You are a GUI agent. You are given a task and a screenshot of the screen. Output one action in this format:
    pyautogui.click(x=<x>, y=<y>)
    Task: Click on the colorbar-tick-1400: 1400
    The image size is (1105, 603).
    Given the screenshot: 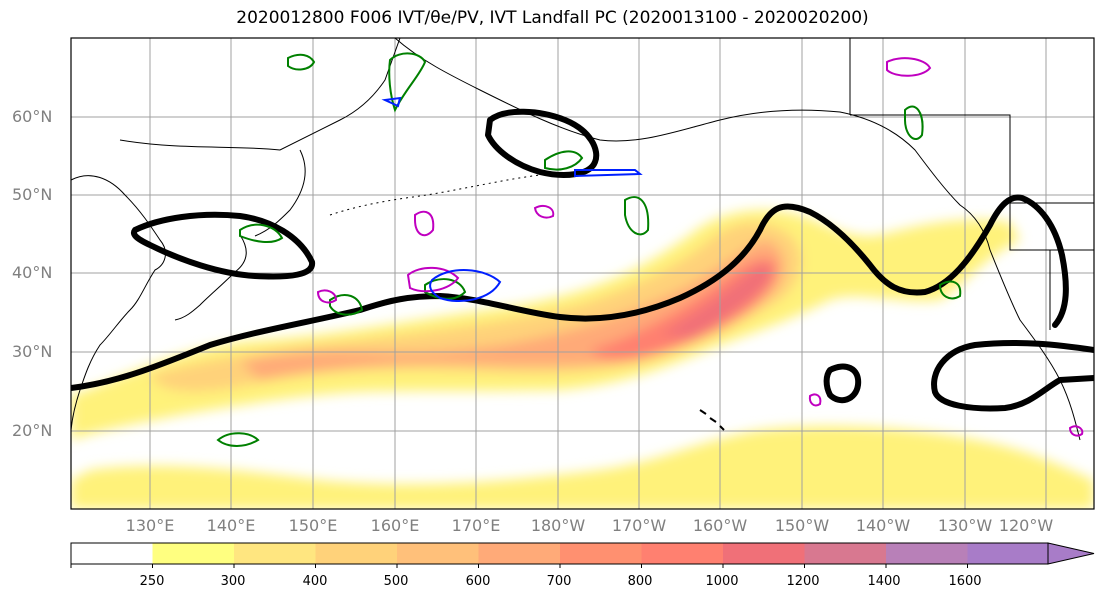 What is the action you would take?
    pyautogui.click(x=884, y=581)
    